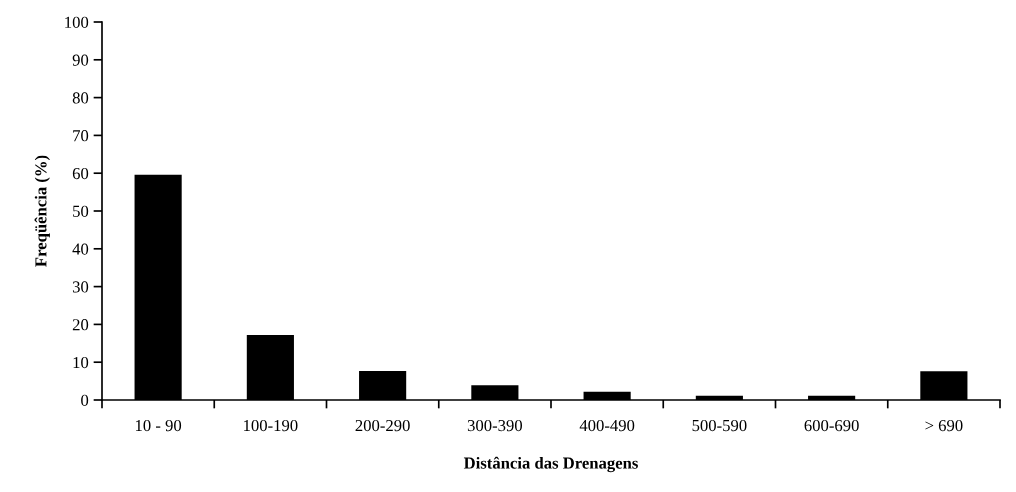 Image resolution: width=1016 pixels, height=492 pixels. Describe the element at coordinates (607, 425) in the screenshot. I see `x-tick-label: 400-490` at that location.